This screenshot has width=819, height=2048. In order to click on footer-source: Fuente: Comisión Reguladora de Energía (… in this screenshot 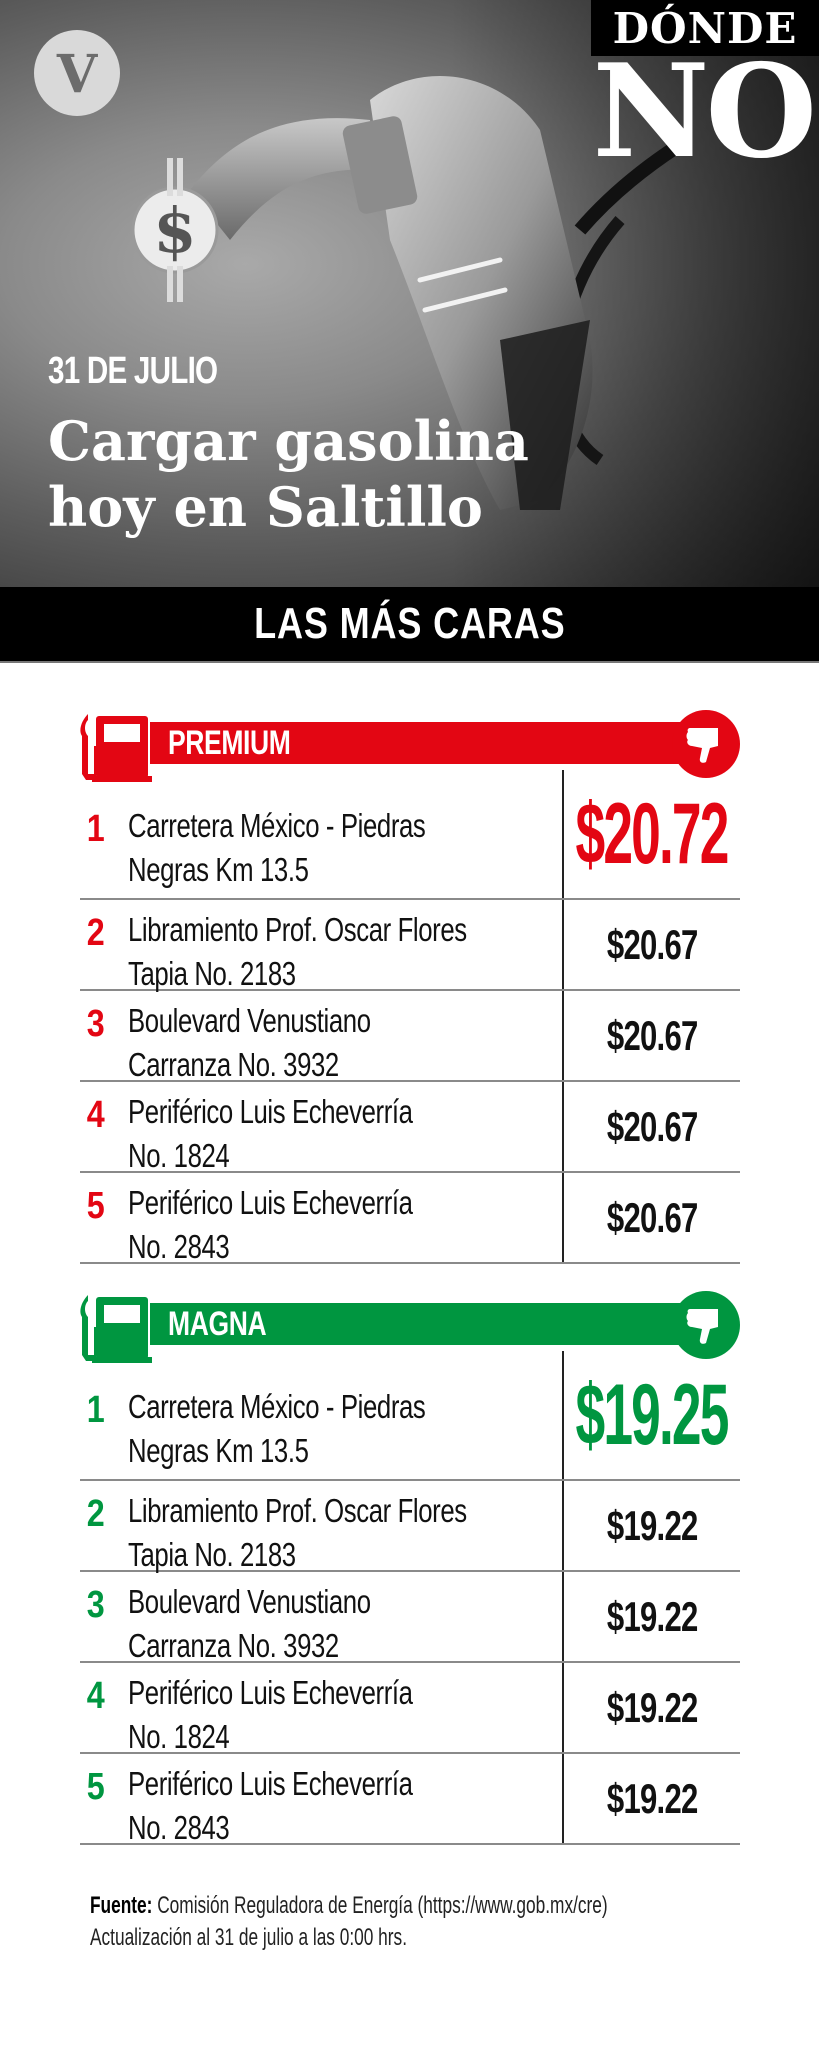, I will do `click(449, 1922)`.